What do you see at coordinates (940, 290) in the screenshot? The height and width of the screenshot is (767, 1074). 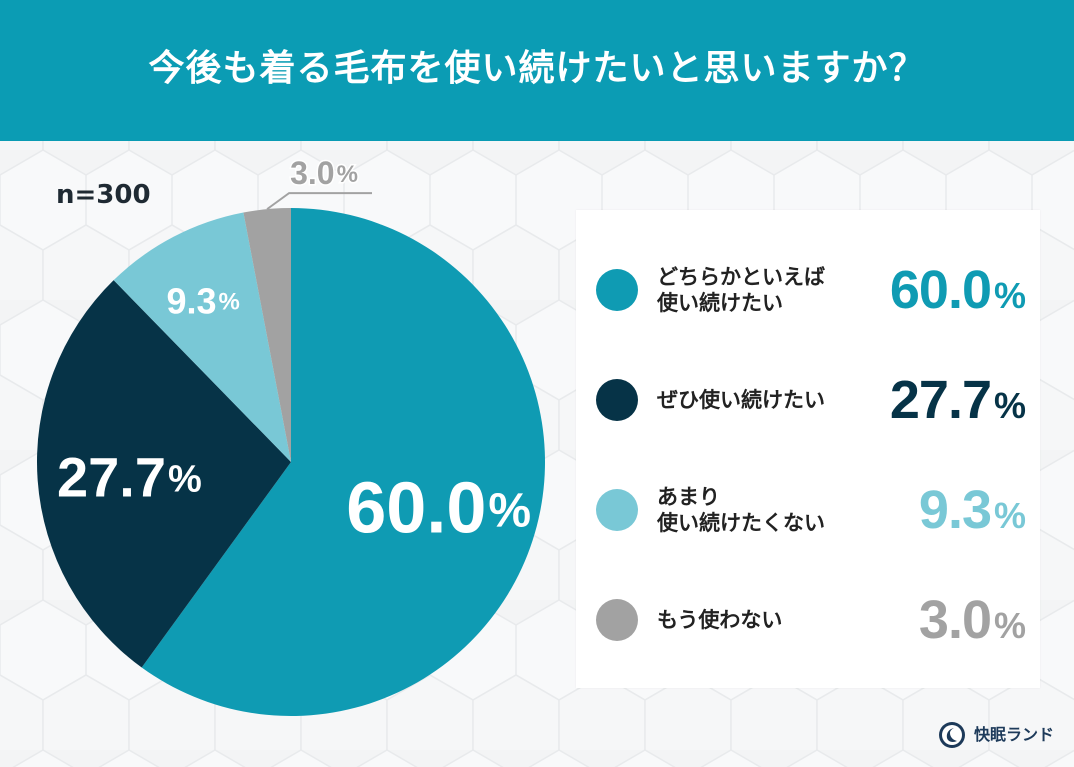 I see `legend-value-number-0: 60.0` at bounding box center [940, 290].